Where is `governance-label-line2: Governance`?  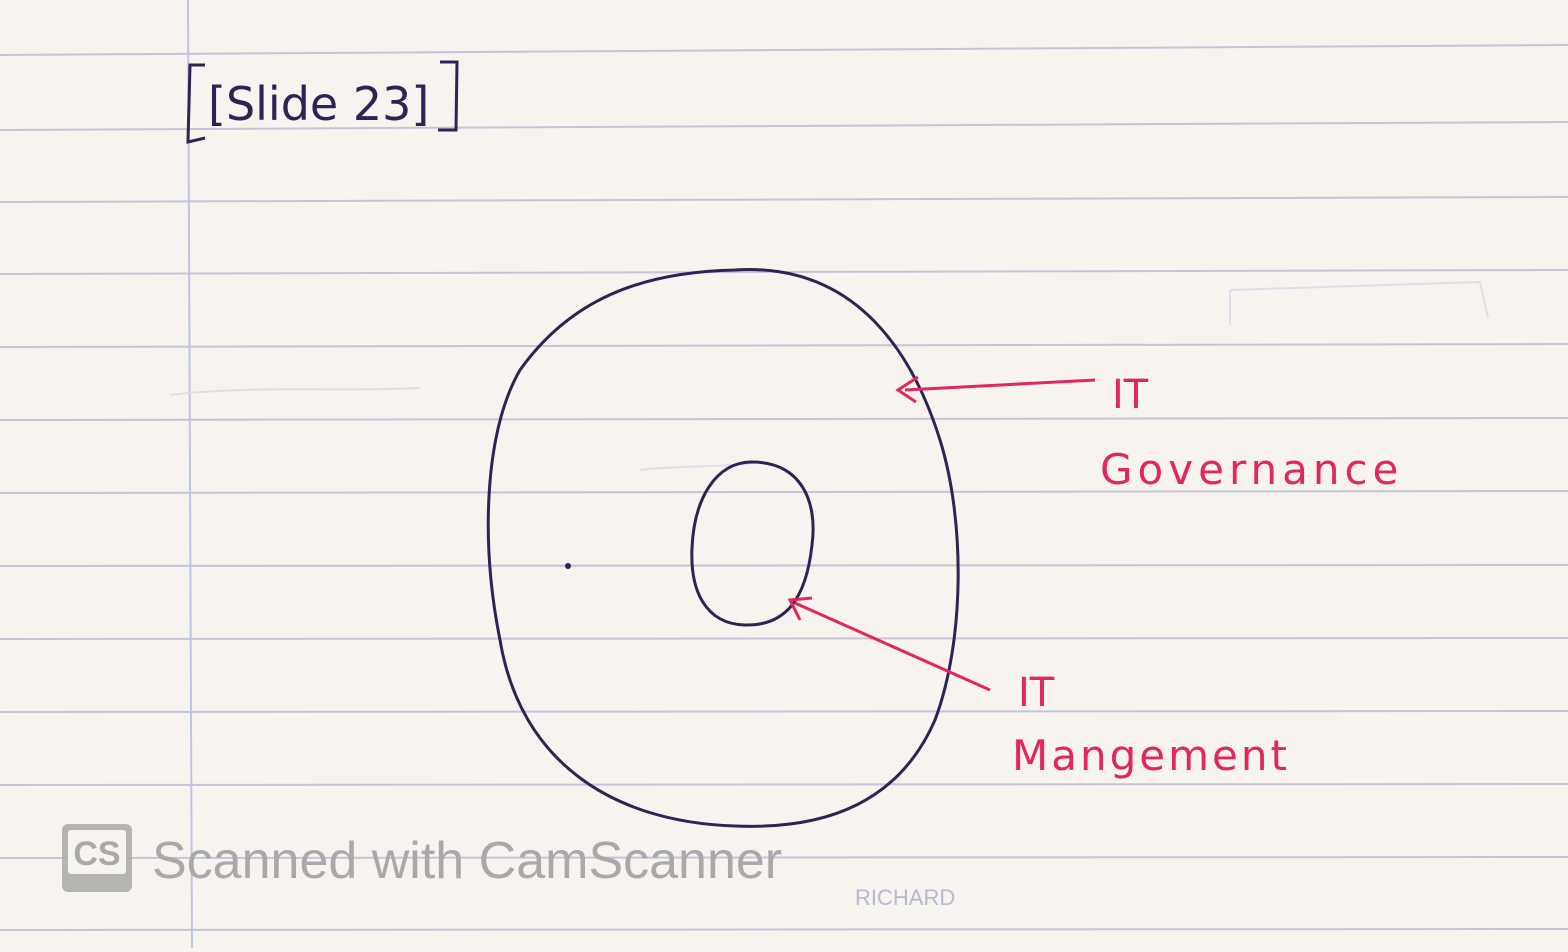
governance-label-line2: Governance is located at coordinates (1251, 469).